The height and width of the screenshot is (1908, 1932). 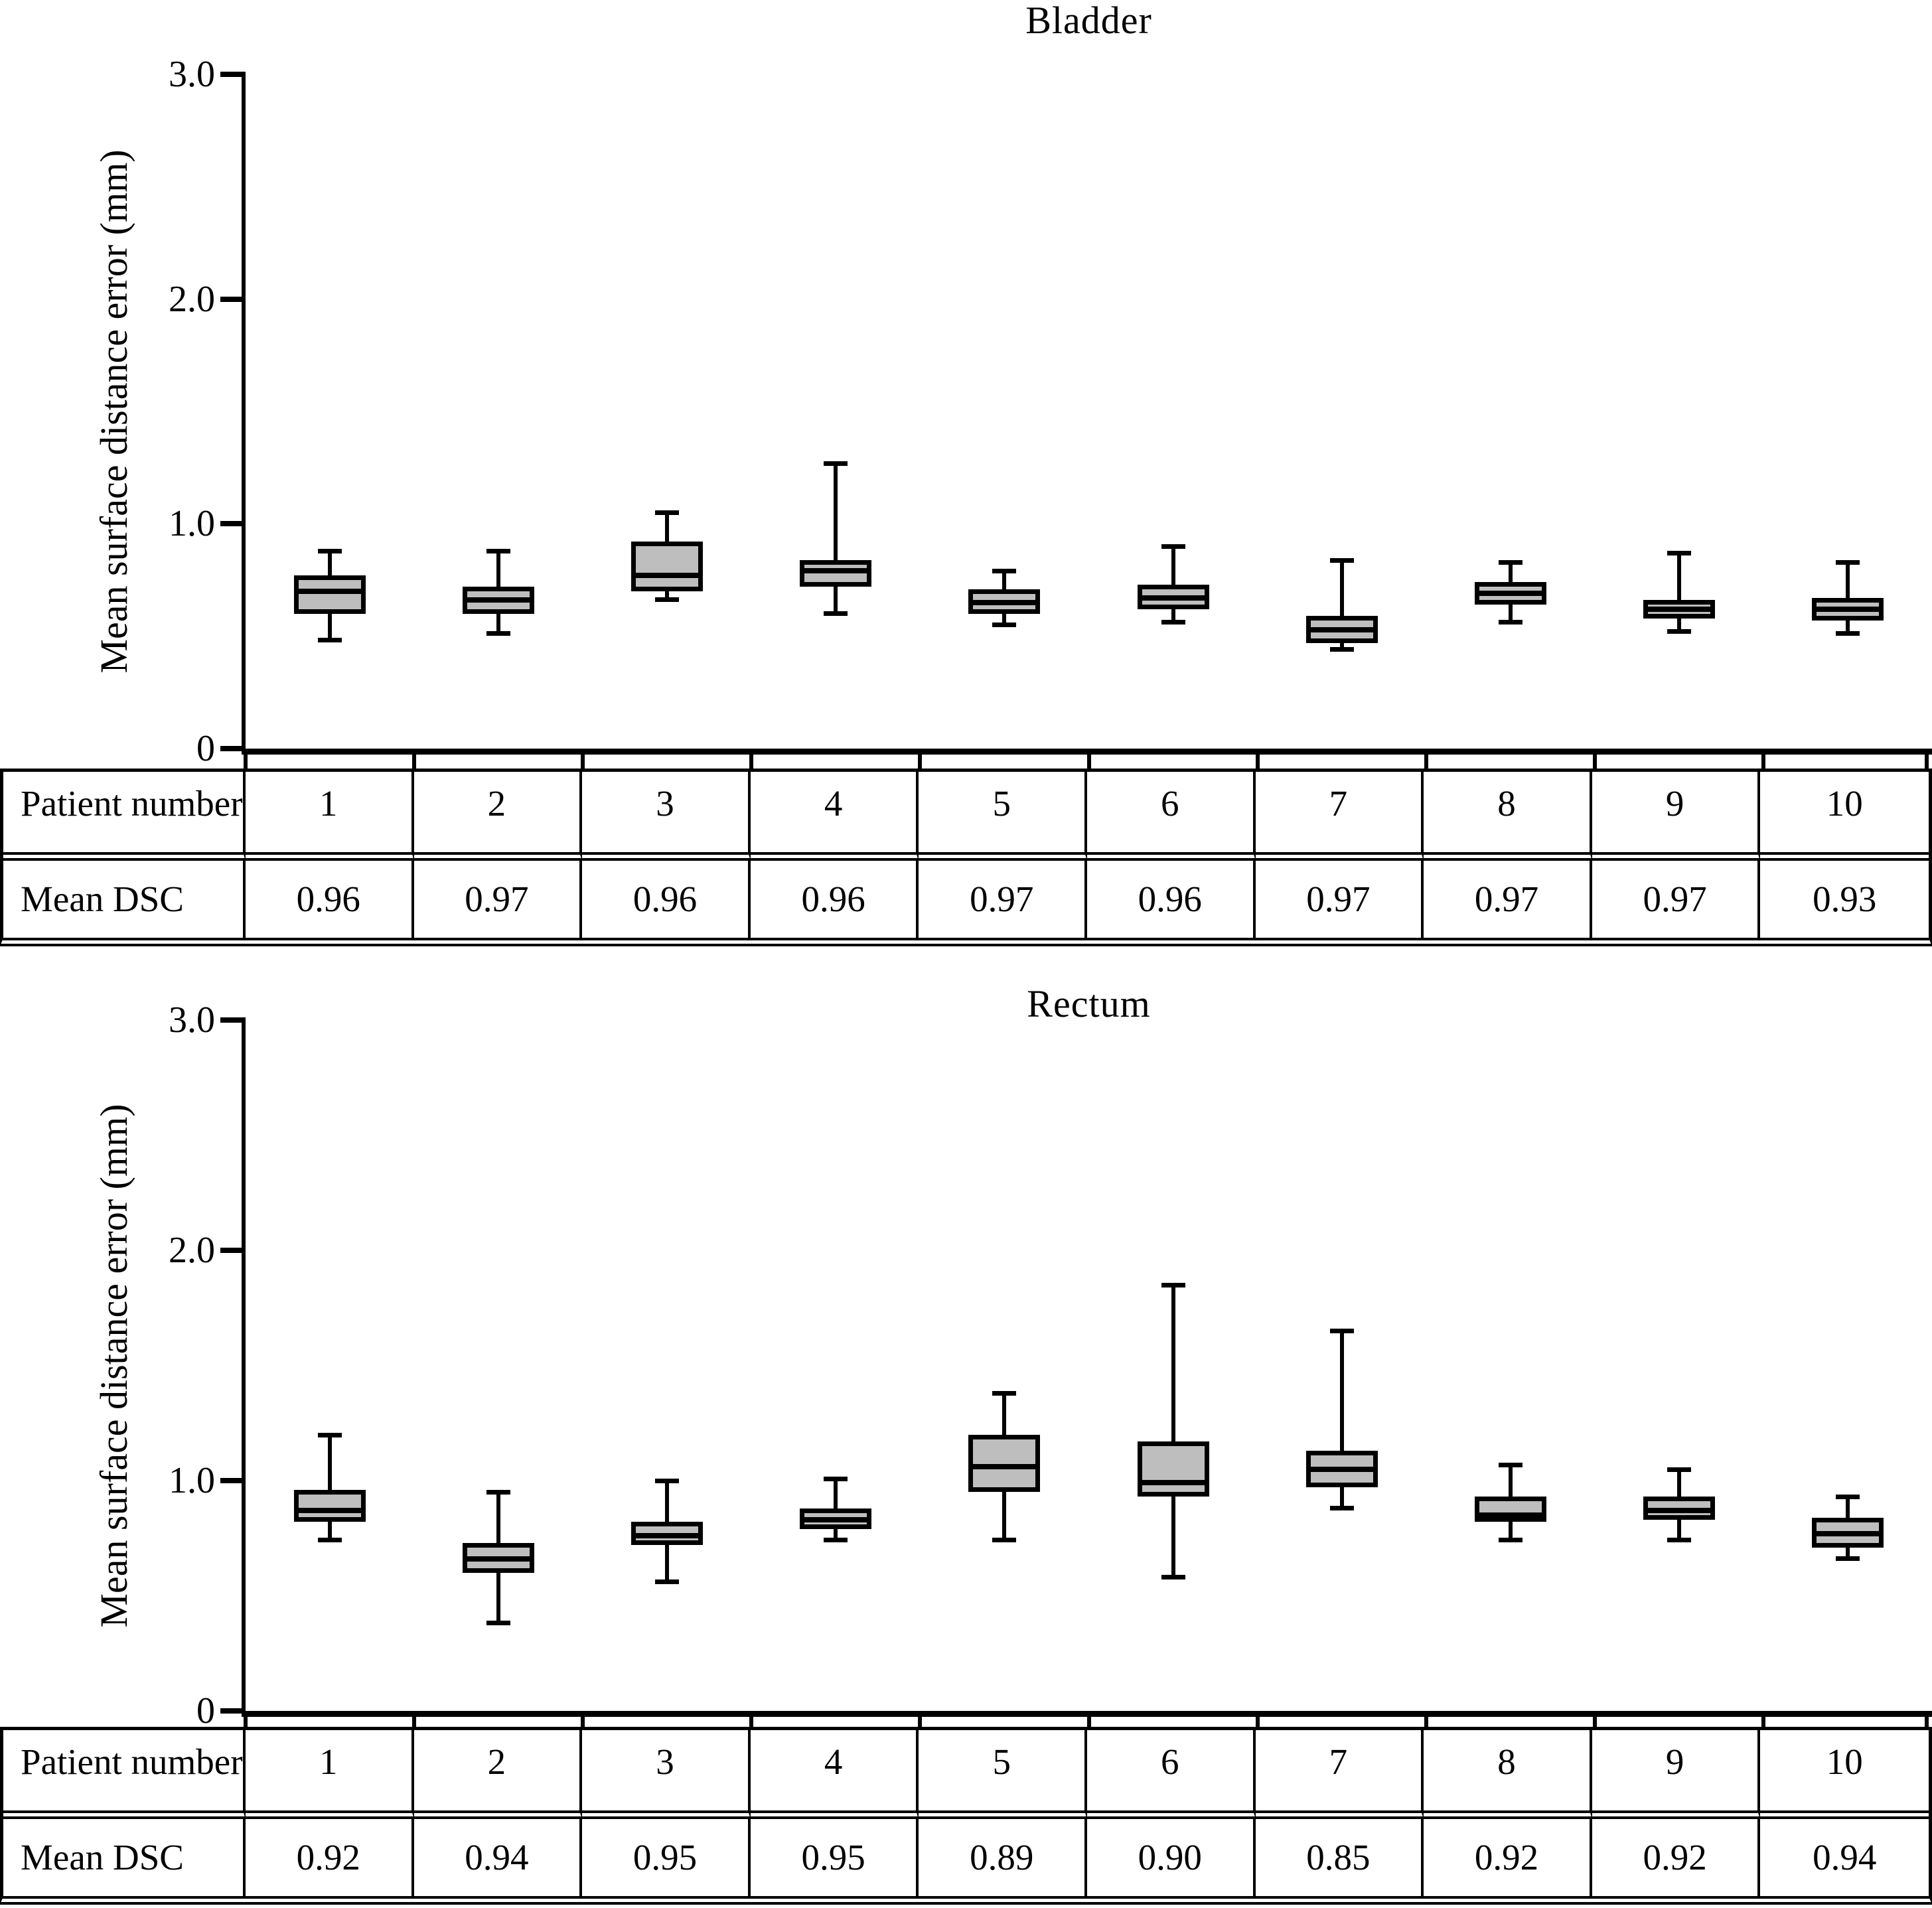 I want to click on patient-number-cell: 7, so click(x=1340, y=816).